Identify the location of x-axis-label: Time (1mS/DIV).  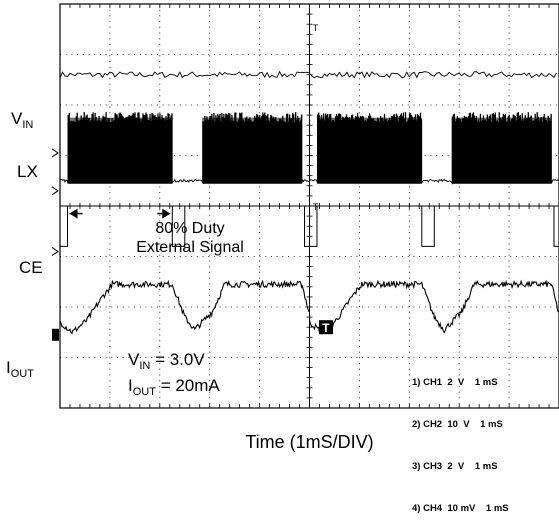
(309, 442).